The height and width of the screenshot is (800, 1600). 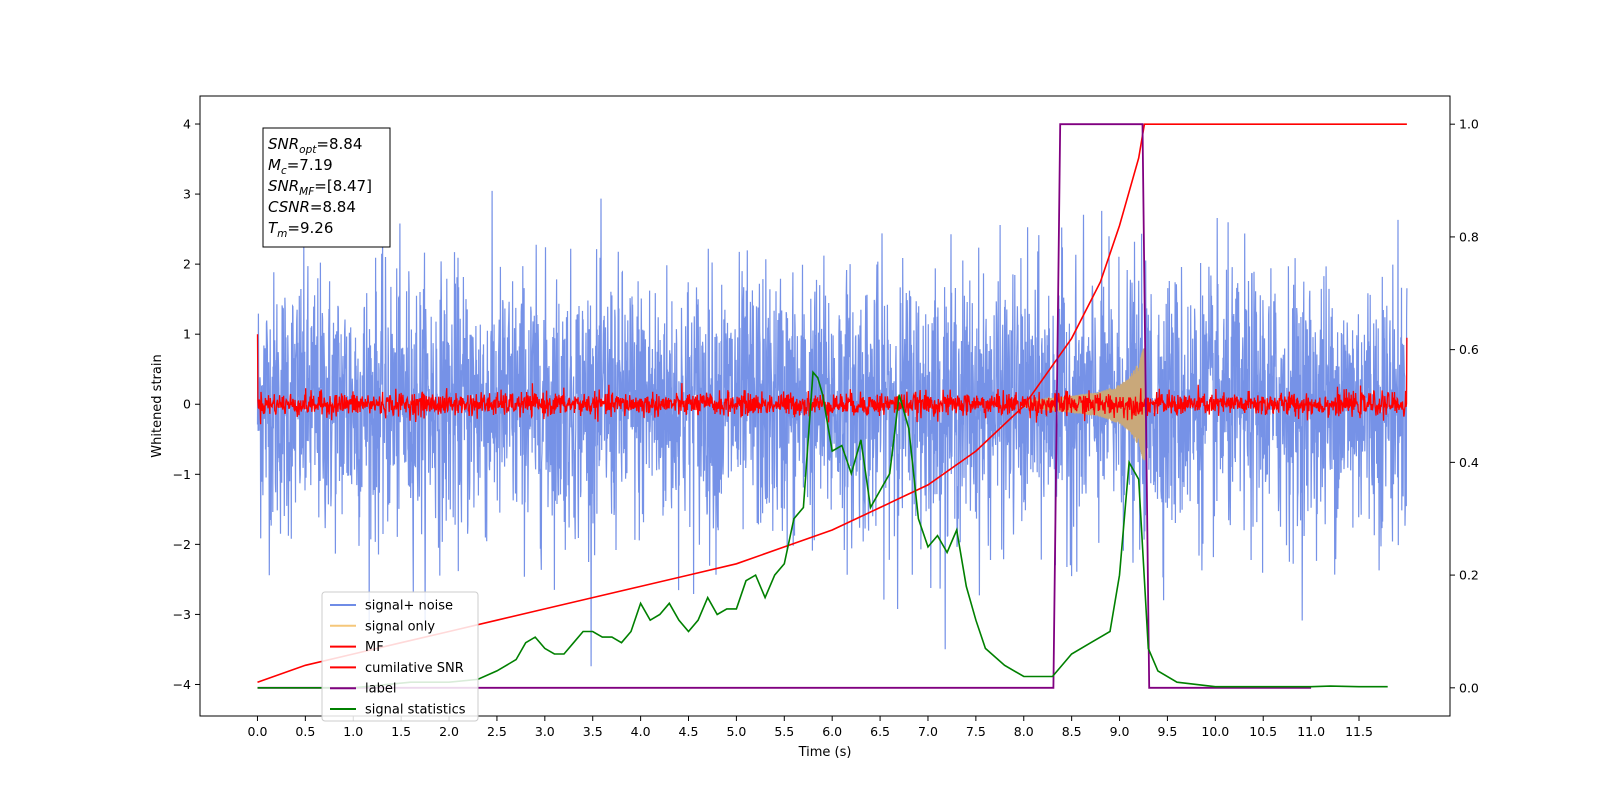 I want to click on y-right-tick-label: 1.0, so click(x=1469, y=124).